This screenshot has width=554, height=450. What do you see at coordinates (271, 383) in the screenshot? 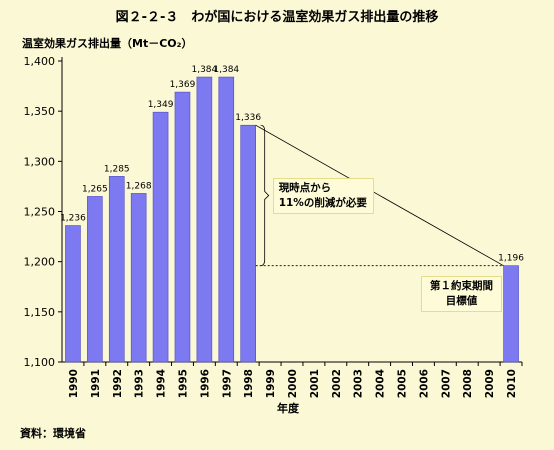
I see `x-tick-label: 1999` at bounding box center [271, 383].